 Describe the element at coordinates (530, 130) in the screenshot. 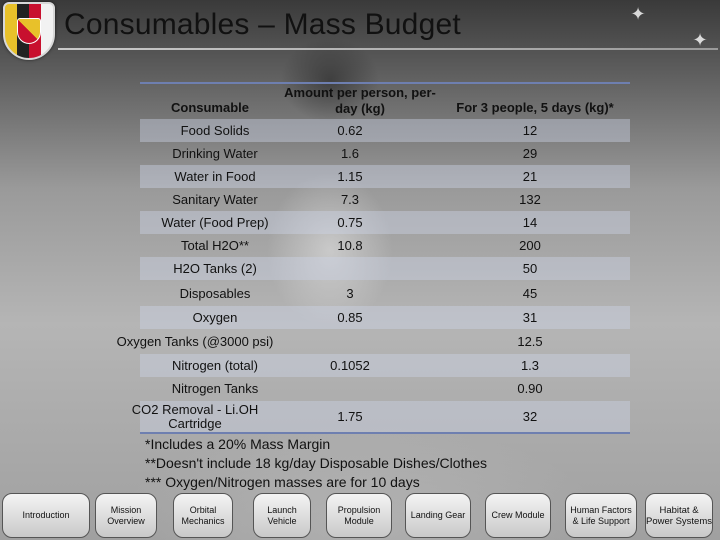

I see `cell-total: 12` at that location.